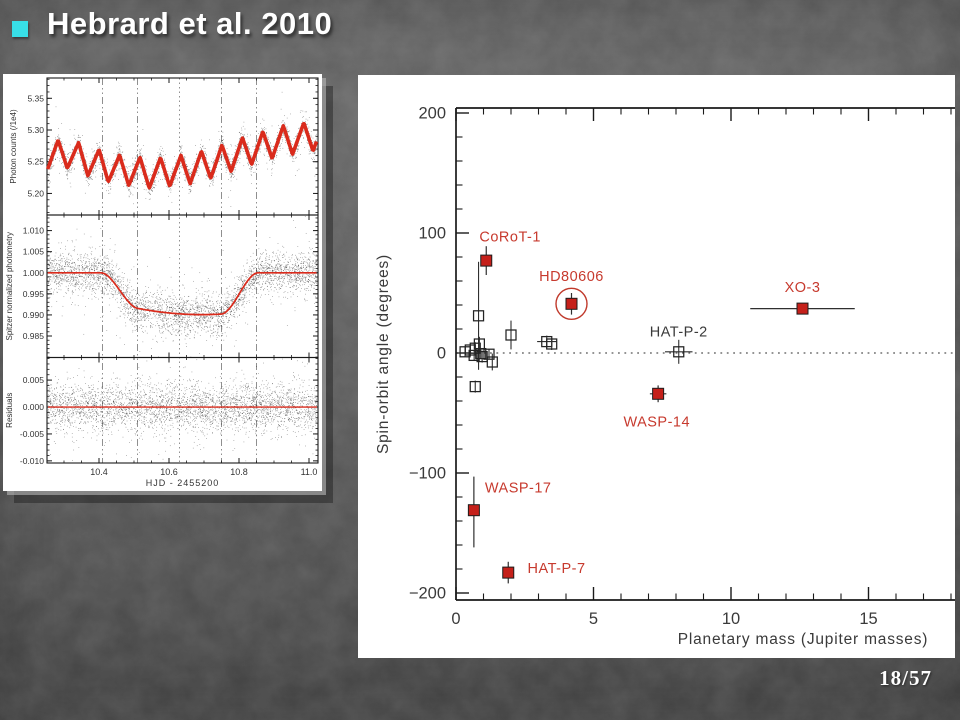  Describe the element at coordinates (34, 315) in the screenshot. I see `svg-text: 0.990` at that location.